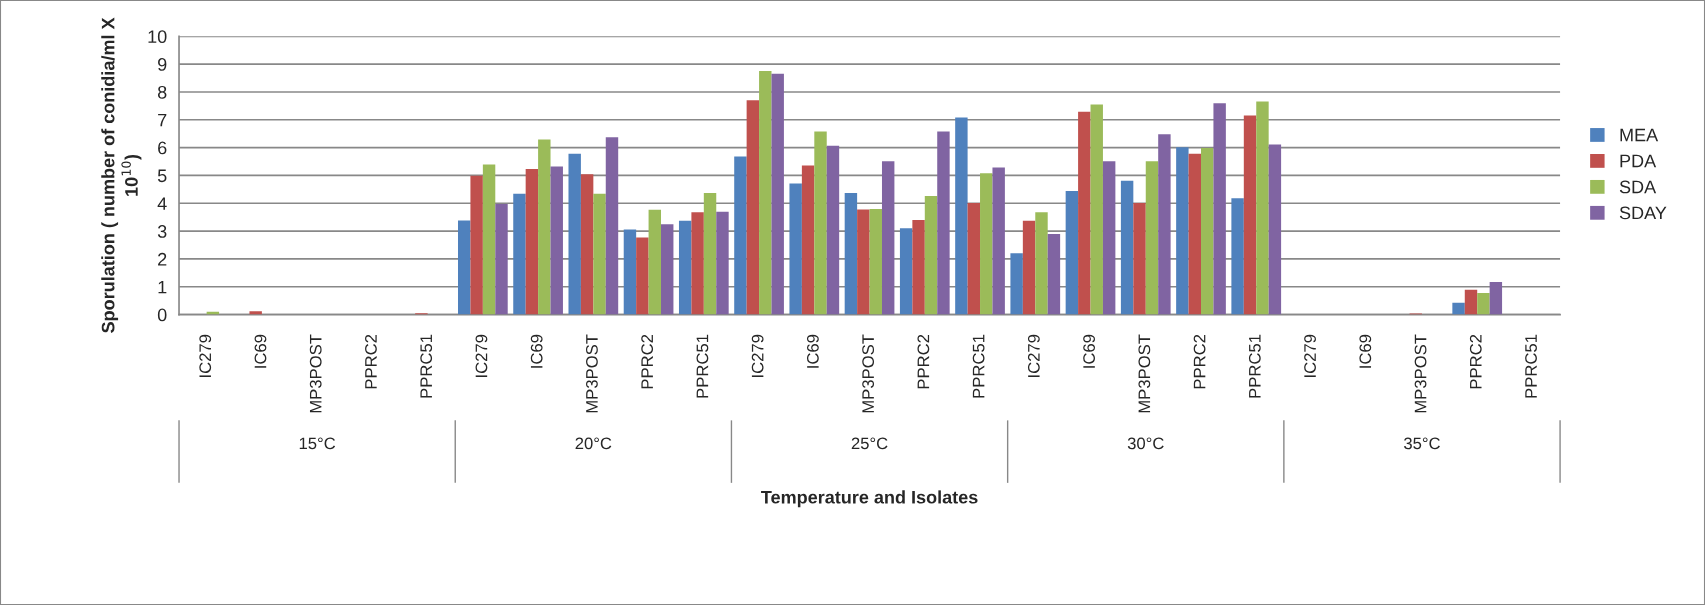  What do you see at coordinates (162, 259) in the screenshot?
I see `y-tick-label: 2` at bounding box center [162, 259].